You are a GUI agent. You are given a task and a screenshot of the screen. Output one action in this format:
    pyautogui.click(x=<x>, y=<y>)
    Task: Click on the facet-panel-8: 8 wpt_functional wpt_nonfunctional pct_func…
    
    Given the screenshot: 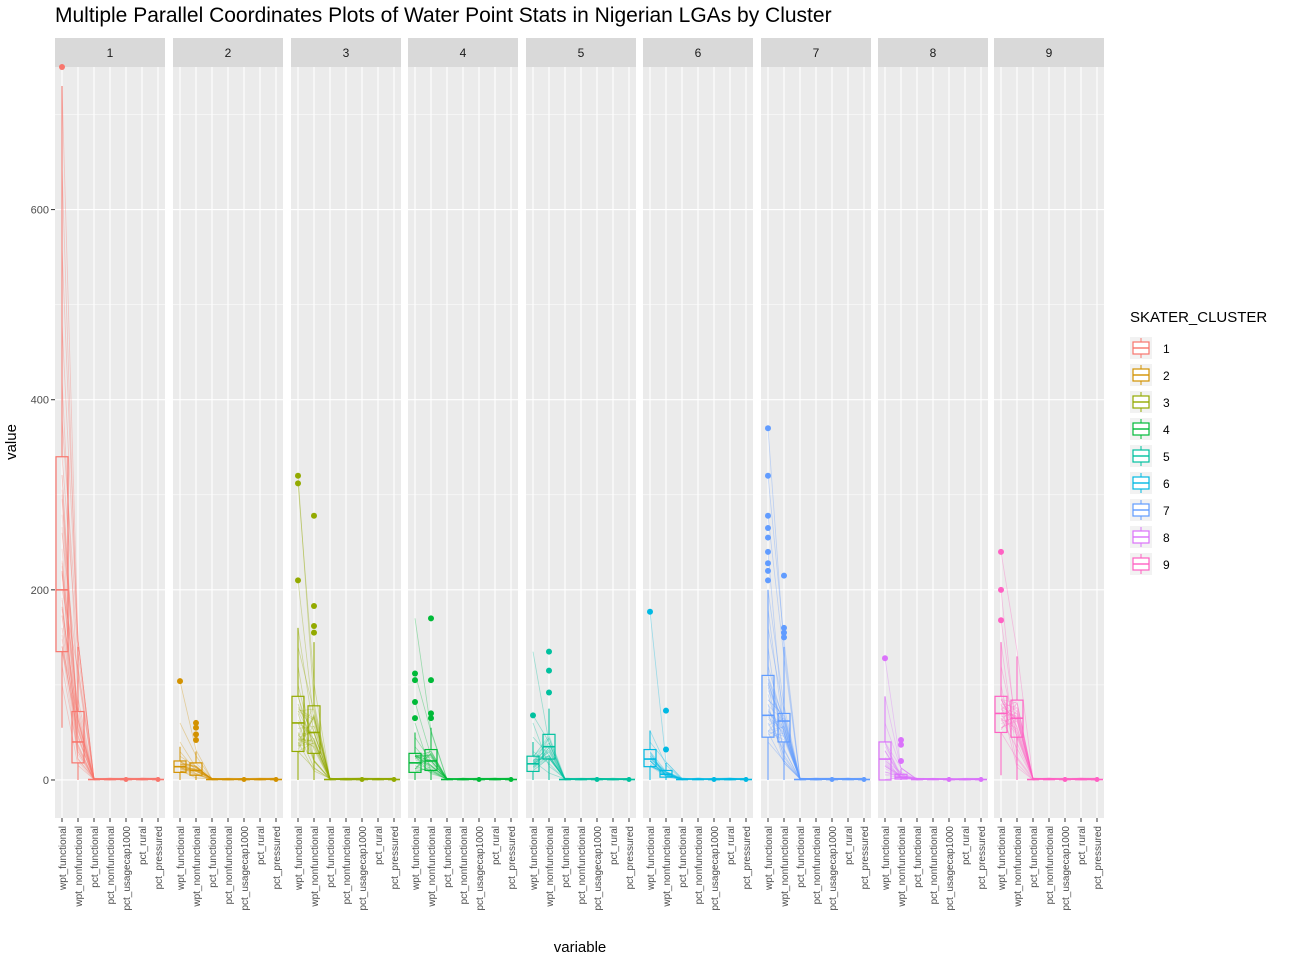 What is the action you would take?
    pyautogui.click(x=933, y=474)
    